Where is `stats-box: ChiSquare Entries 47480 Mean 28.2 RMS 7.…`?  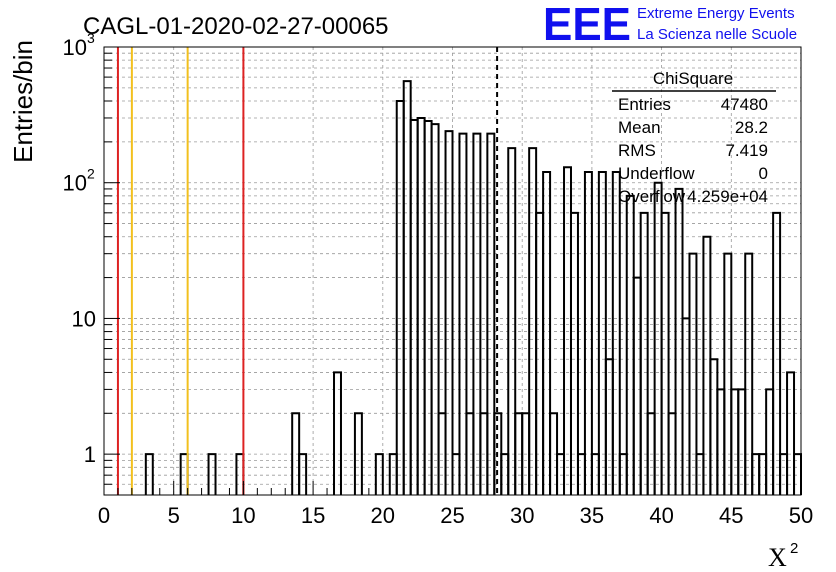 stats-box: ChiSquare Entries 47480 Mean 28.2 RMS 7.… is located at coordinates (694, 137).